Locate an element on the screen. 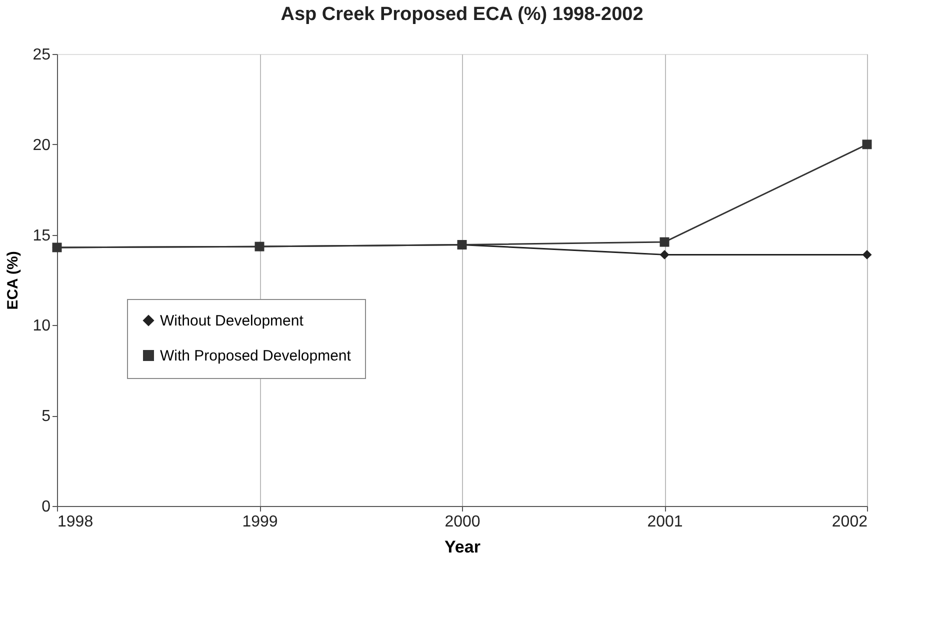 The height and width of the screenshot is (628, 951). x-tick-label: 1998 is located at coordinates (76, 522).